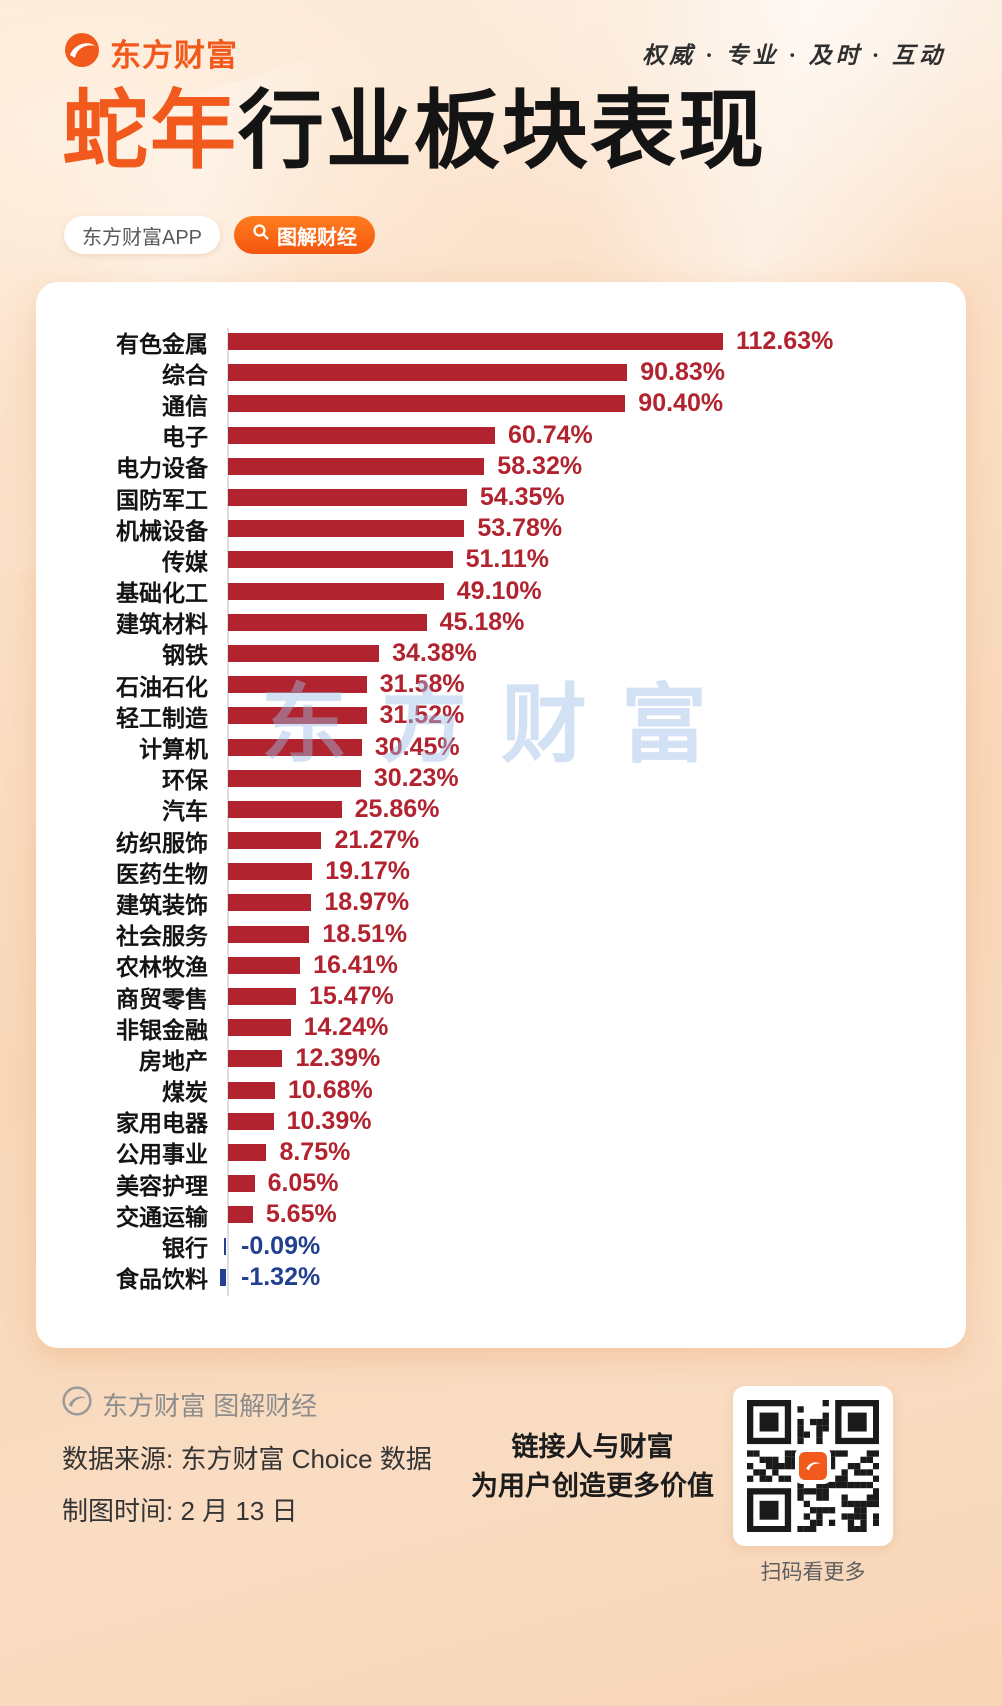  What do you see at coordinates (592, 1467) in the screenshot?
I see `footer-slogans: 链接人与财富 为用户创造更多价值` at bounding box center [592, 1467].